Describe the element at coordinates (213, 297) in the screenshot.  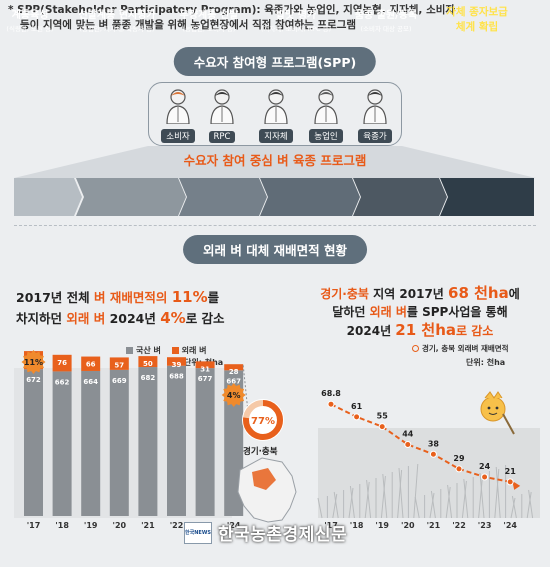
I see `hl-l-p4: 를` at that location.